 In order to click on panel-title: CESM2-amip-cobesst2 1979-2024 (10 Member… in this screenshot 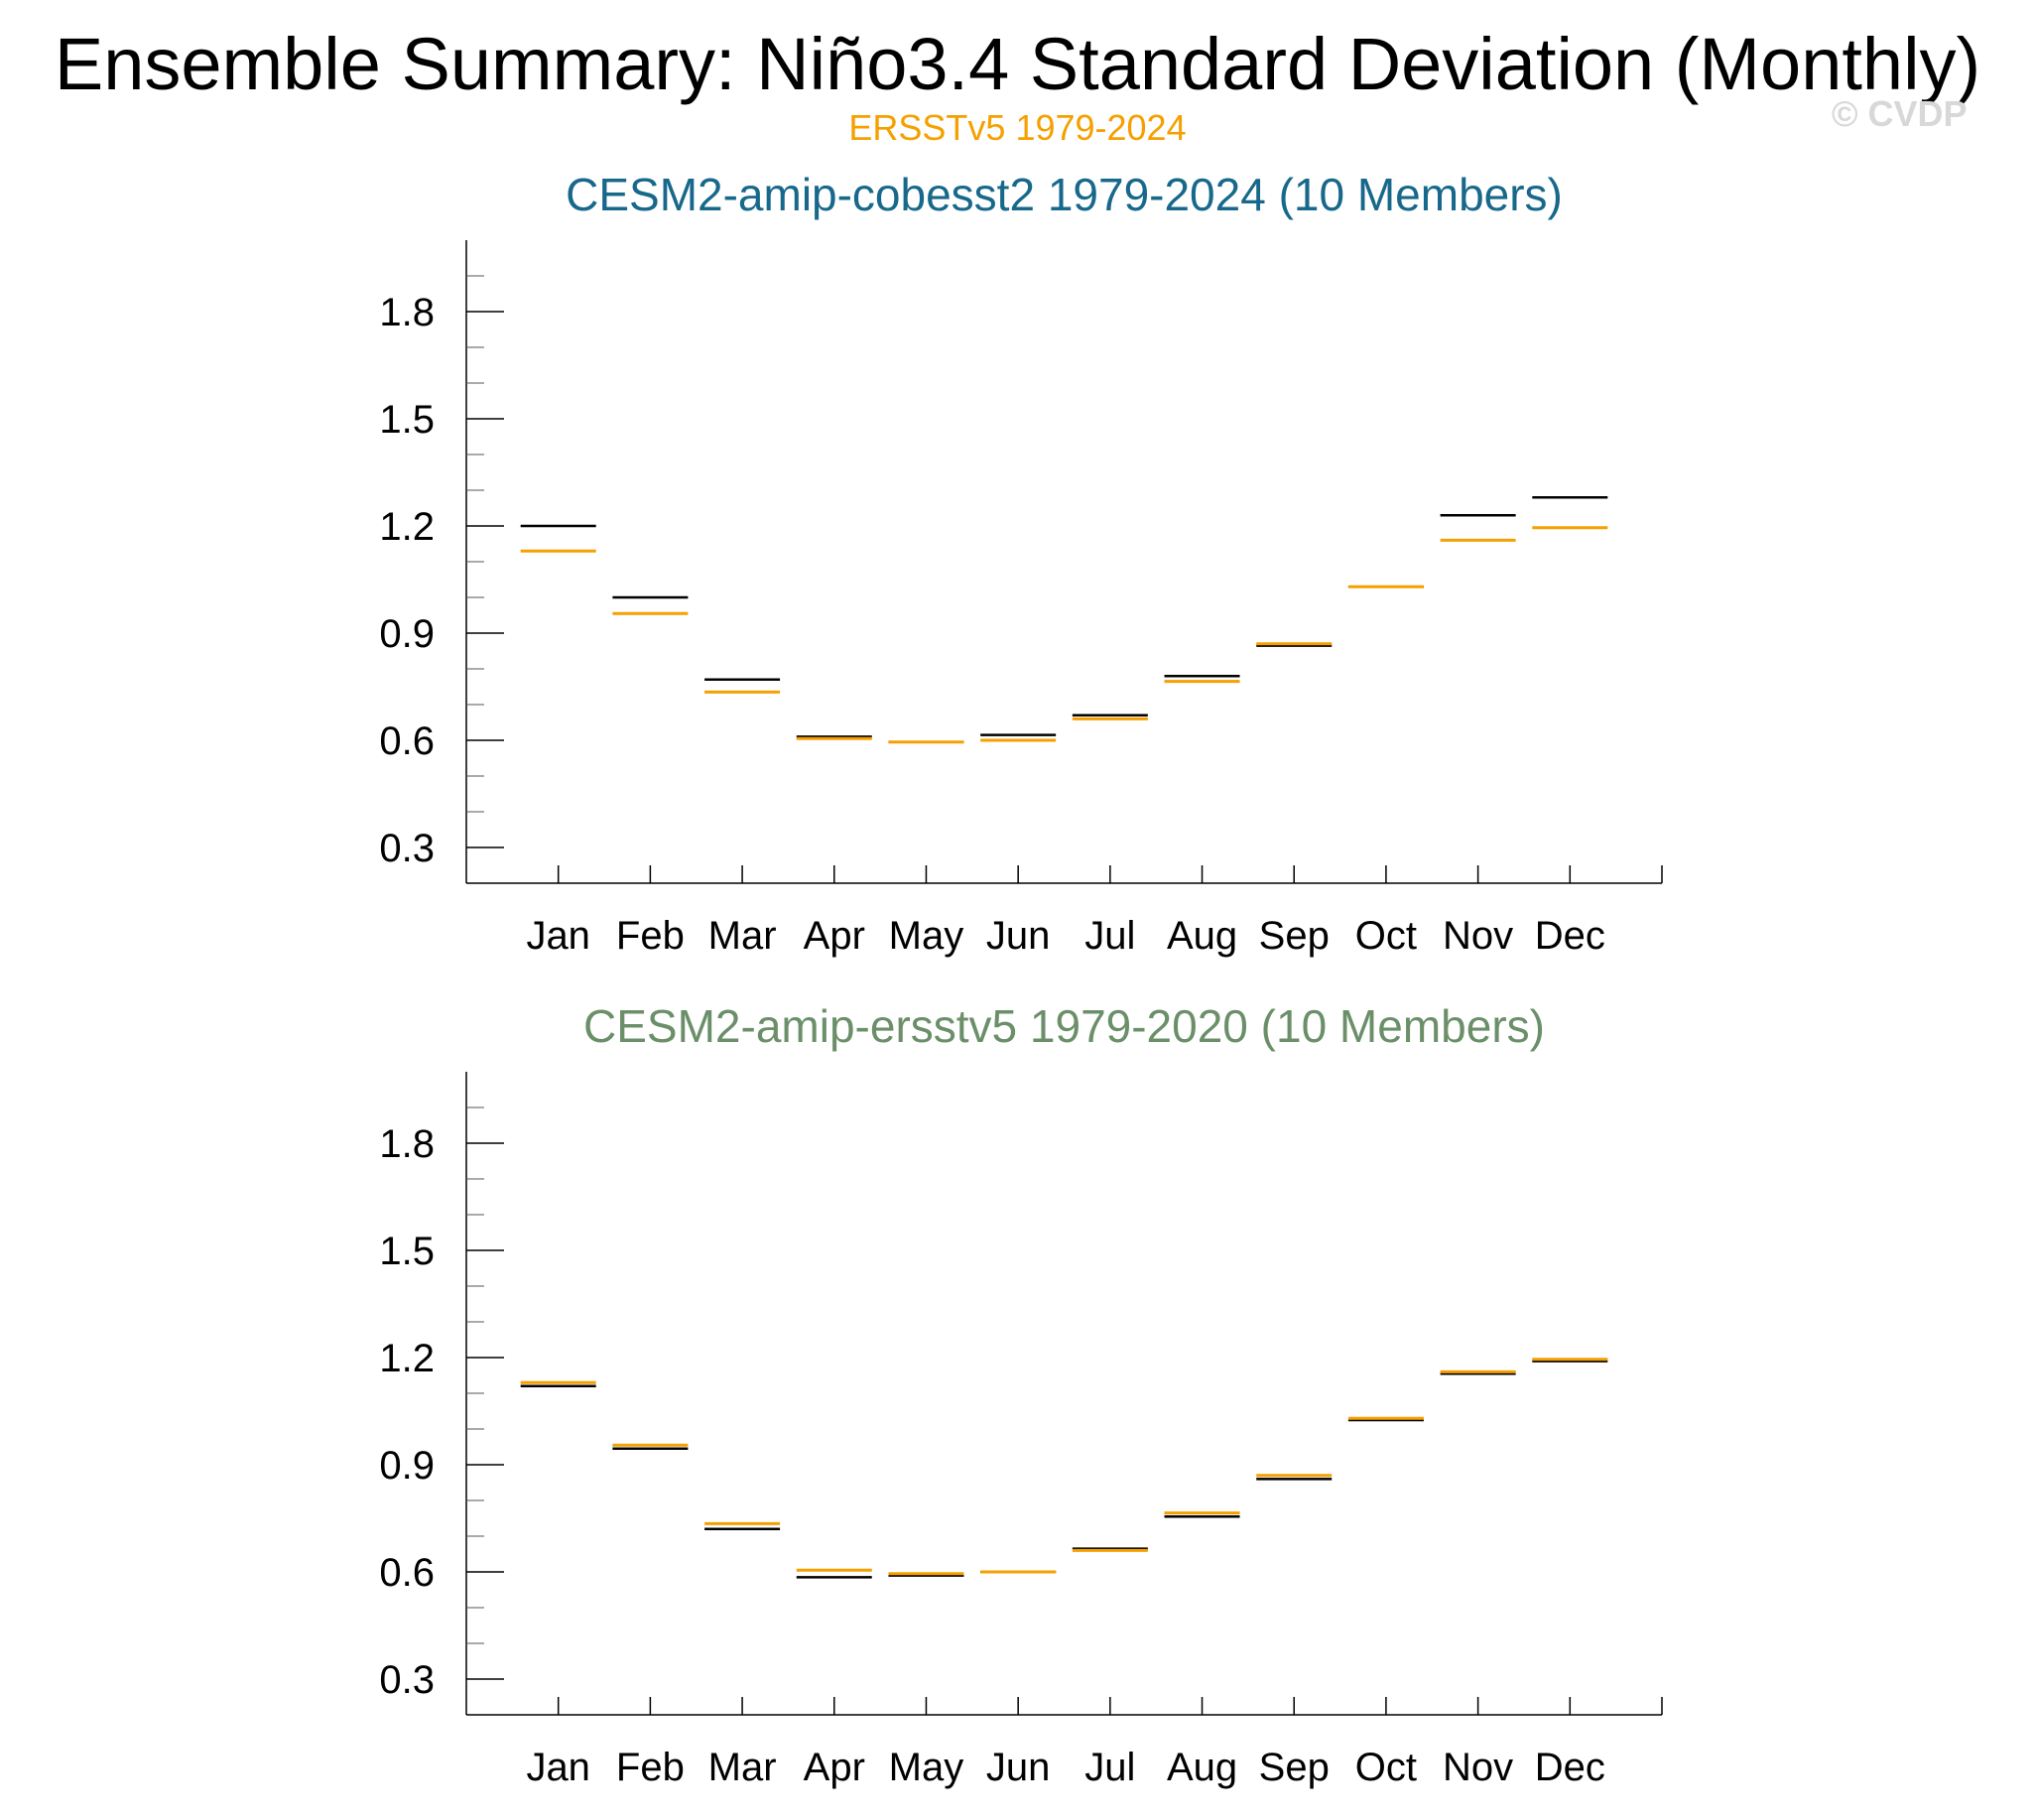, I will do `click(1064, 194)`.